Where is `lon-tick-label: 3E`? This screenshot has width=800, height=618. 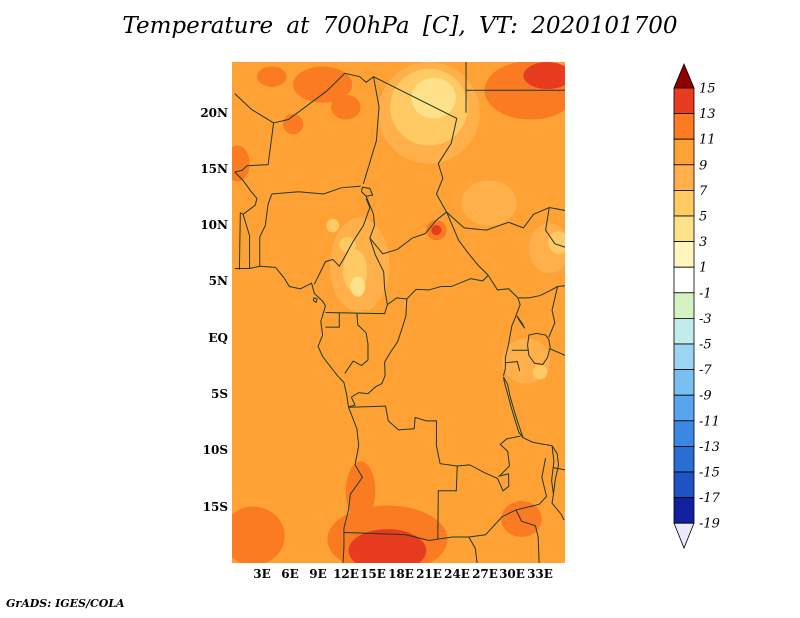
lon-tick-label: 3E is located at coordinates (262, 574).